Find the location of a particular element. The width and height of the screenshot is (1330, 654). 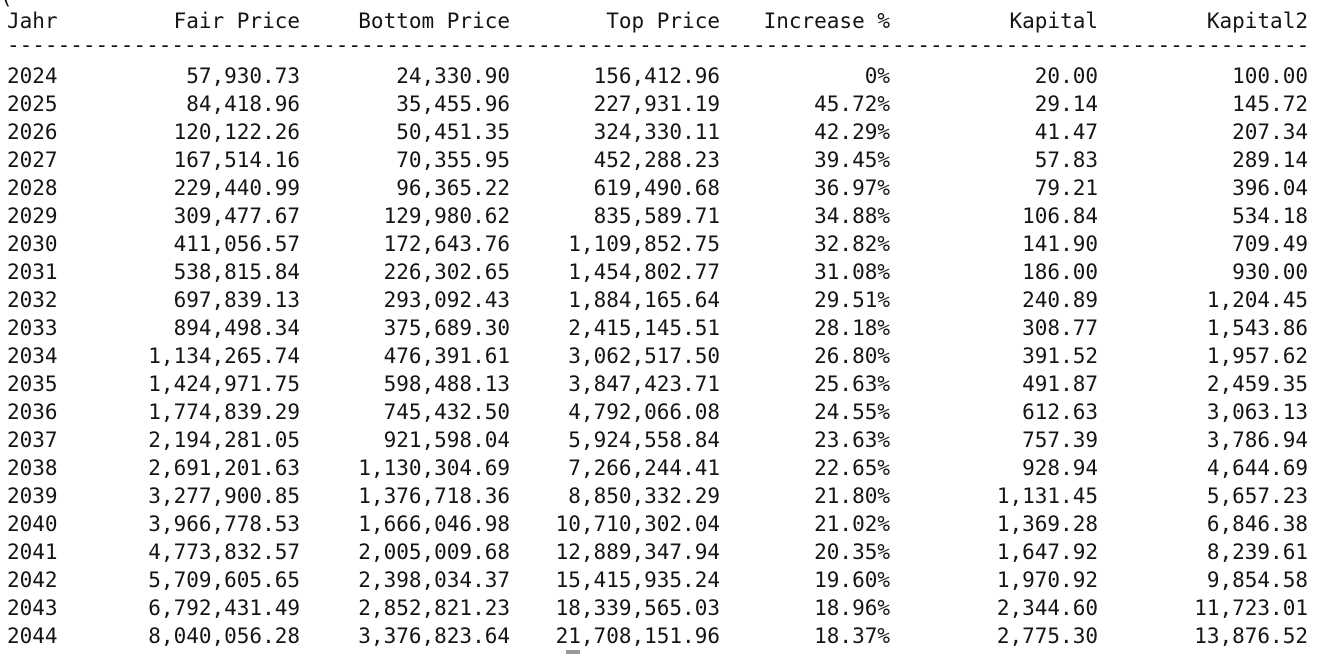

cell-fair-price: 1,774,839.29 is located at coordinates (224, 412).